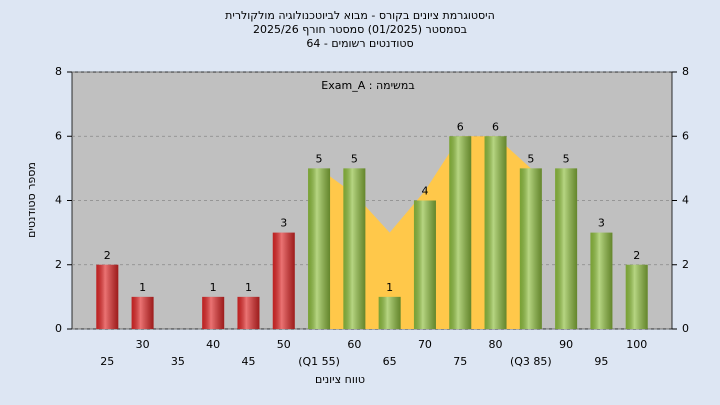 This screenshot has width=720, height=405. What do you see at coordinates (58, 135) in the screenshot?
I see `y-tick-label: 6` at bounding box center [58, 135].